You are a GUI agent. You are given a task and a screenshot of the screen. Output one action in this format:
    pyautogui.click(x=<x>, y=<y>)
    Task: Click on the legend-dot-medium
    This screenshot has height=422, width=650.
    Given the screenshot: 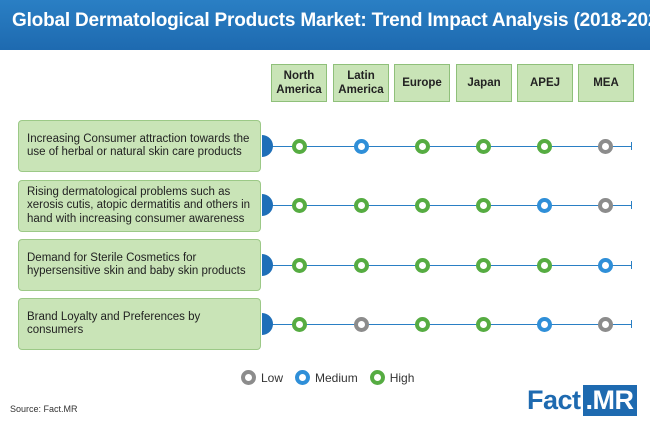 What is the action you would take?
    pyautogui.click(x=303, y=377)
    